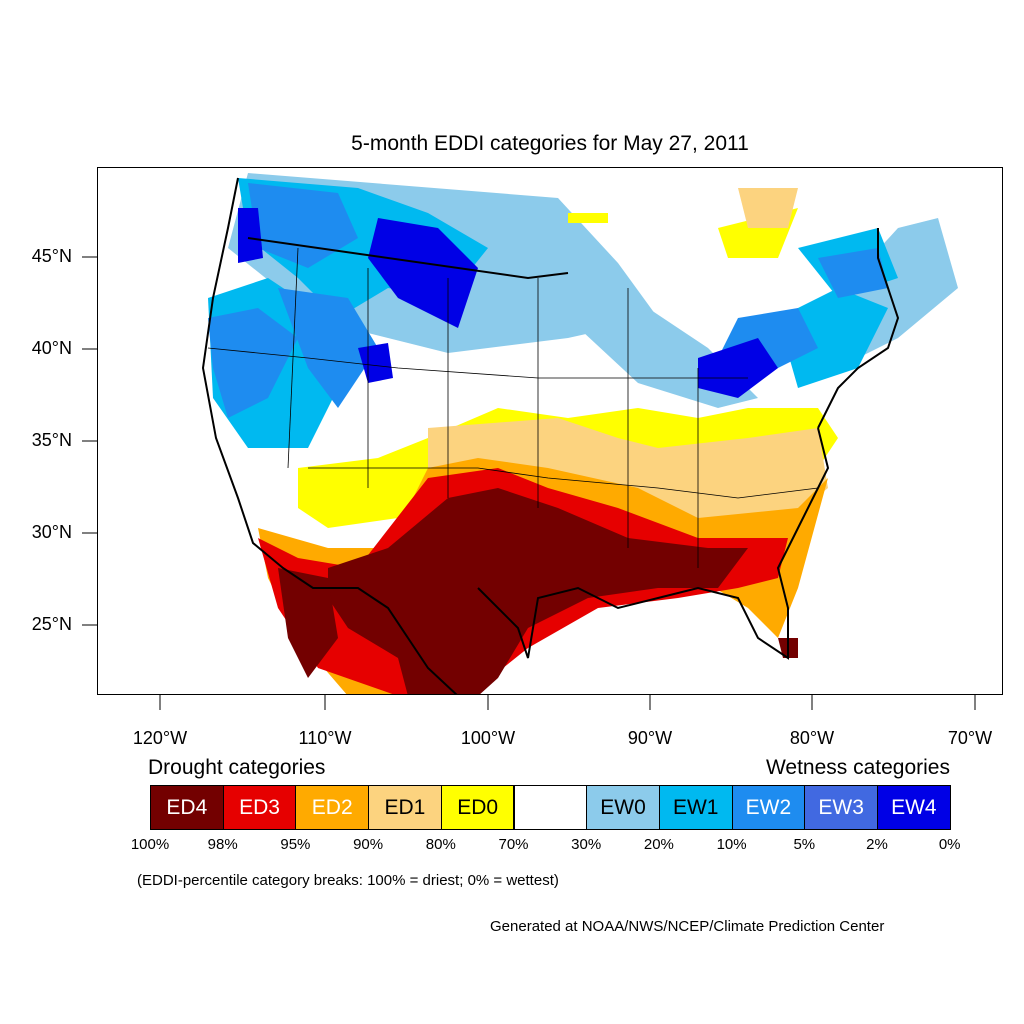 This screenshot has height=1024, width=1024. Describe the element at coordinates (841, 807) in the screenshot. I see `legend-category-ew3: EW3` at that location.